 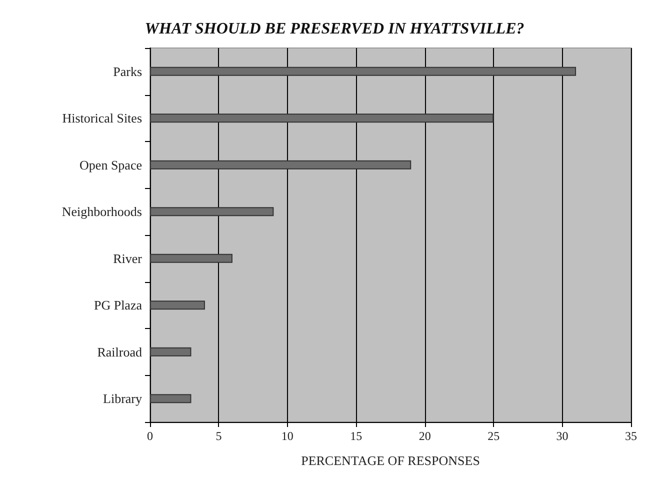 I want to click on y-tick-label: Historical Sites, so click(x=102, y=118).